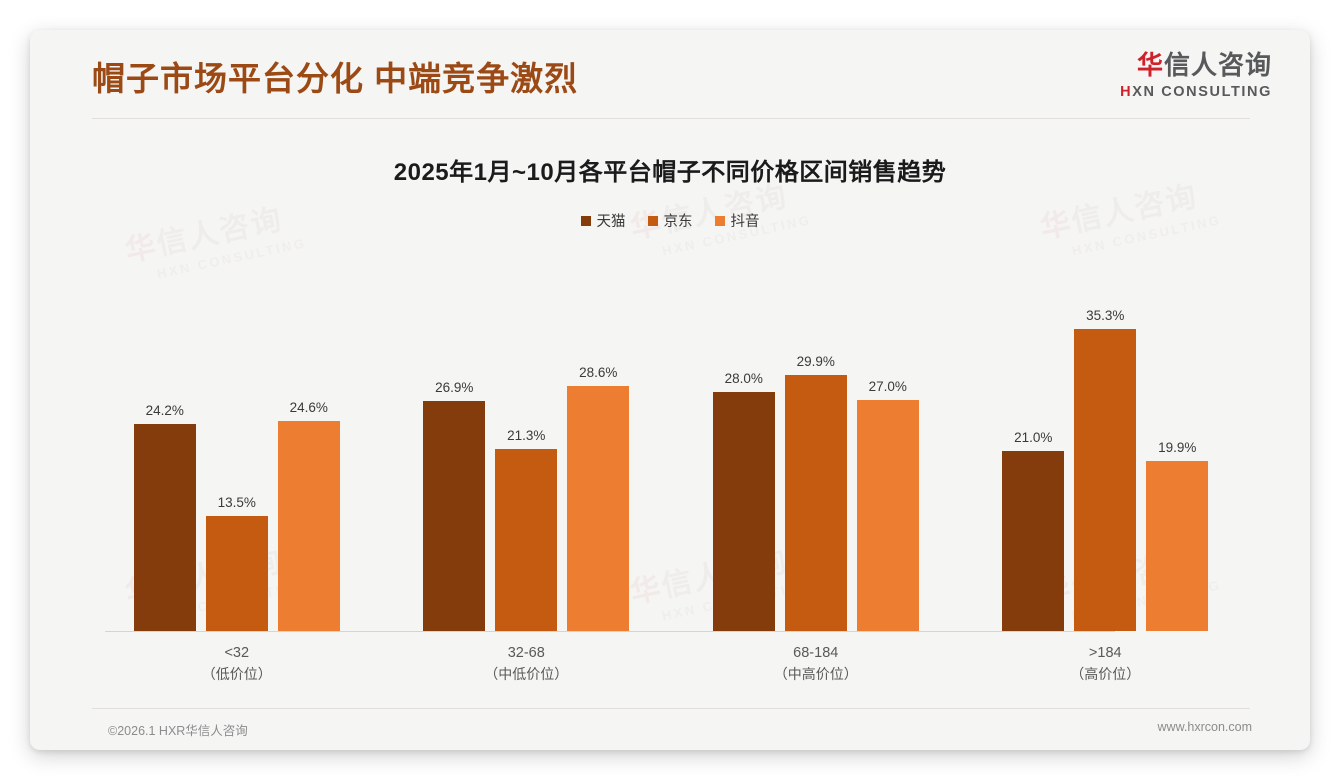  Describe the element at coordinates (1150, 65) in the screenshot. I see `logo-accent-char: 华` at that location.